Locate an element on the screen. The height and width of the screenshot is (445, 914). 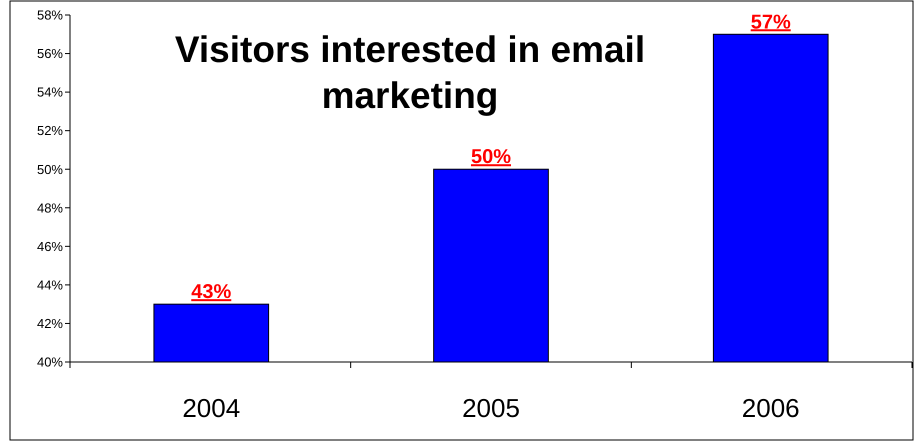
x-tick-label: 2006 is located at coordinates (771, 408).